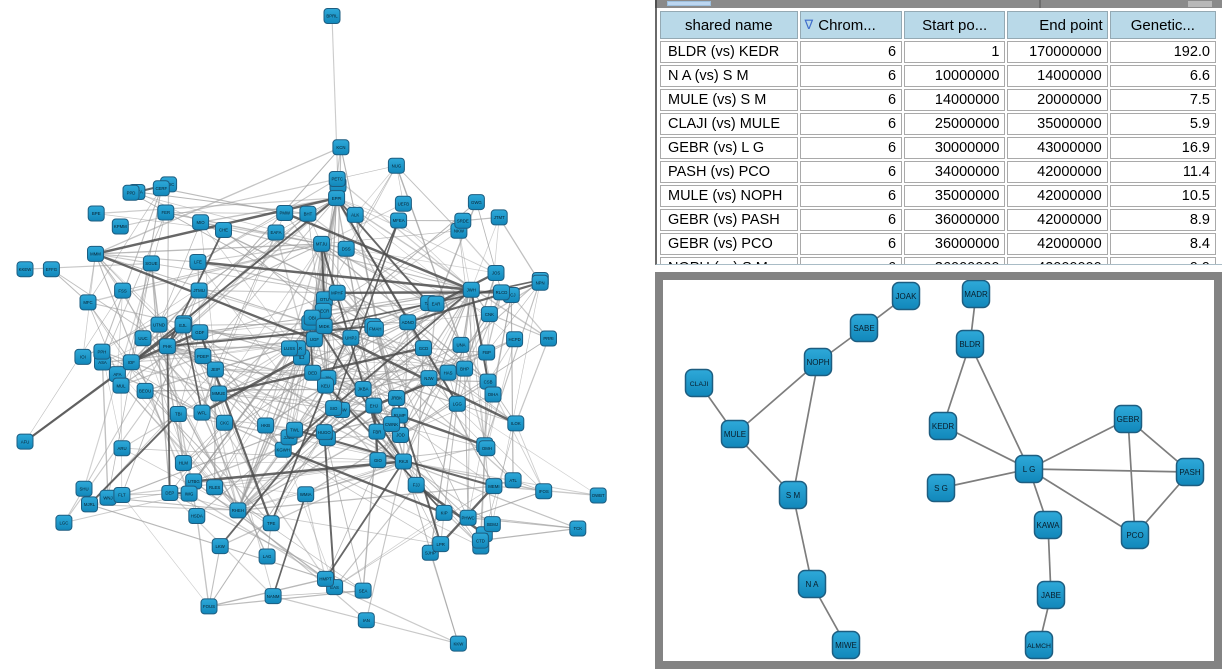  Describe the element at coordinates (403, 203) in the screenshot. I see `network-node: UEFB` at that location.